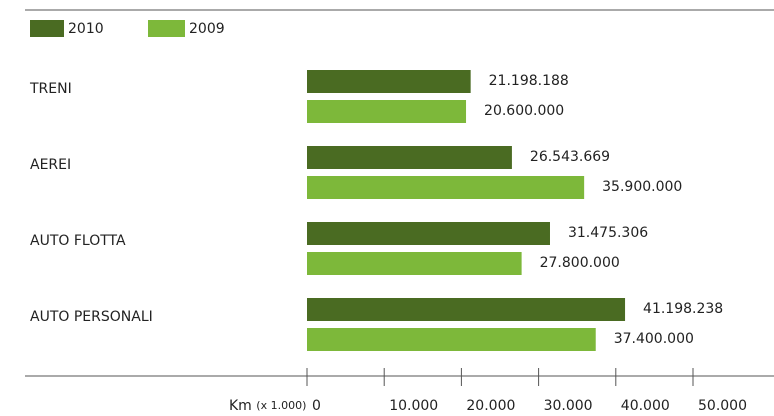  I want to click on x-tick-label: 40.000, so click(645, 406).